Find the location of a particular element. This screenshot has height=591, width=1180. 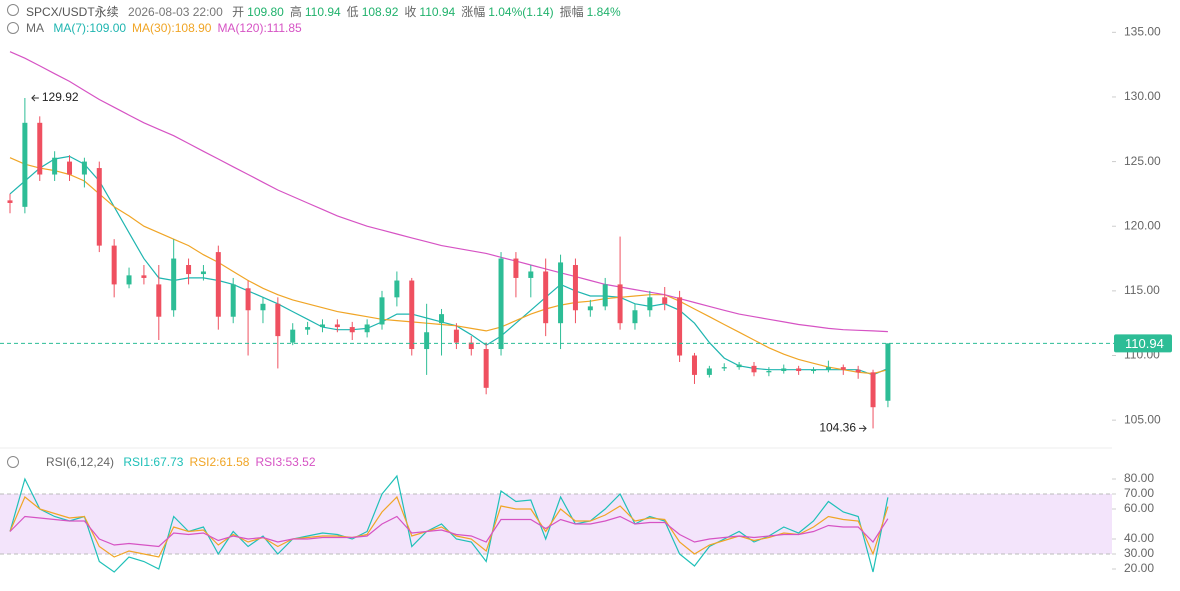

y-tick-label: 135.00 is located at coordinates (1142, 31).